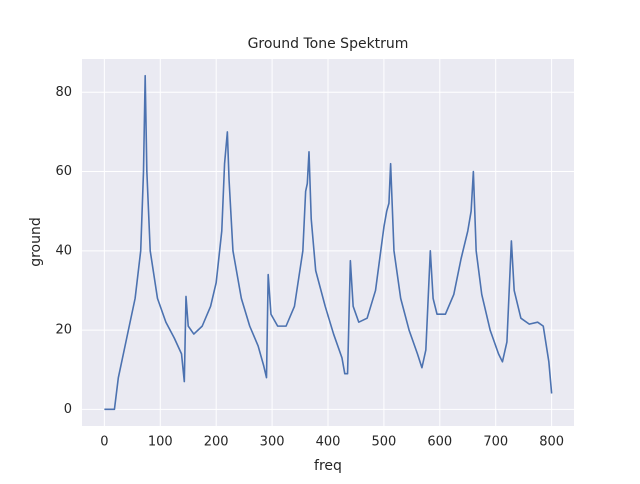  What do you see at coordinates (495, 442) in the screenshot?
I see `x-tick-label: 700` at bounding box center [495, 442].